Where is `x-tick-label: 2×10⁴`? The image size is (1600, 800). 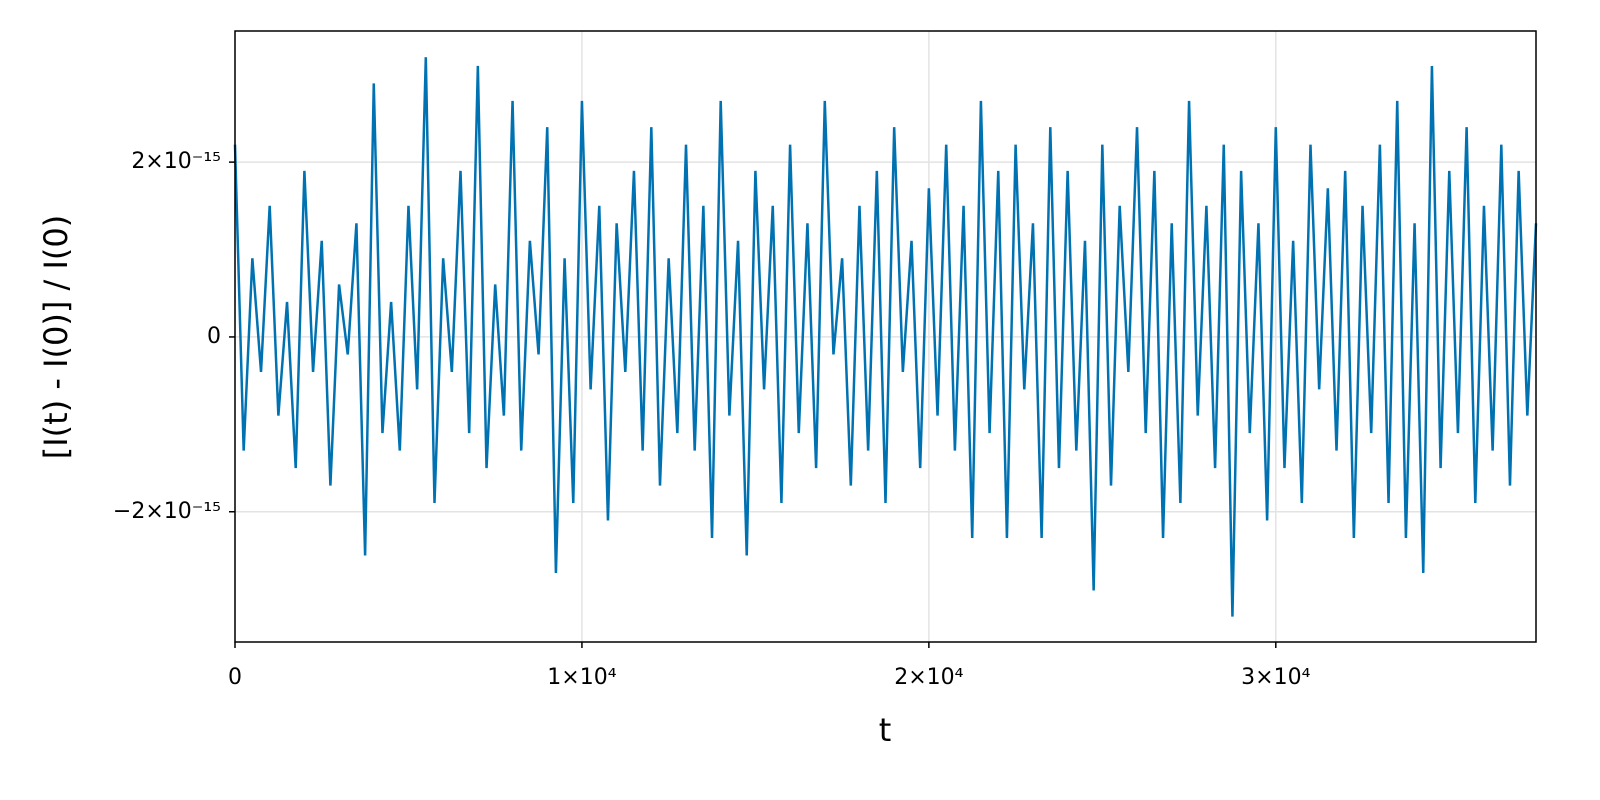 x-tick-label: 2×10⁴ is located at coordinates (928, 677).